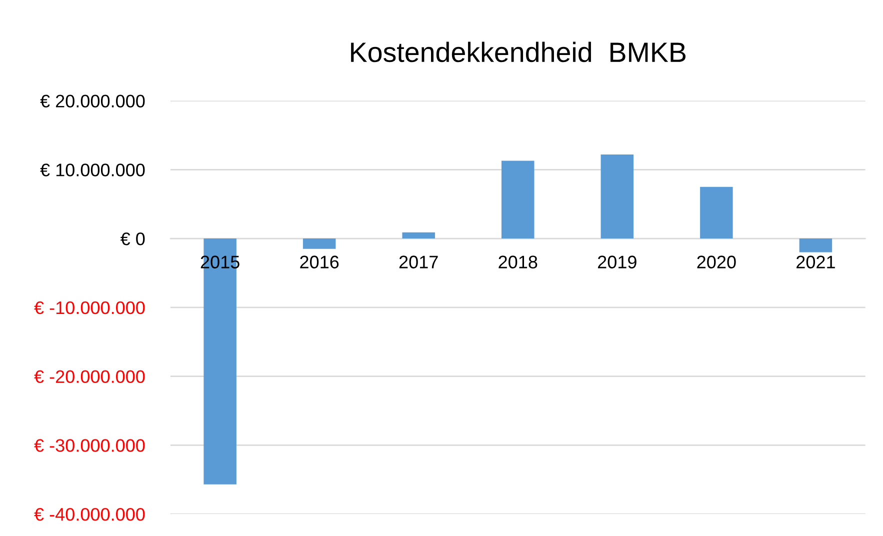  Describe the element at coordinates (518, 262) in the screenshot. I see `x-tick-label: 2018` at that location.